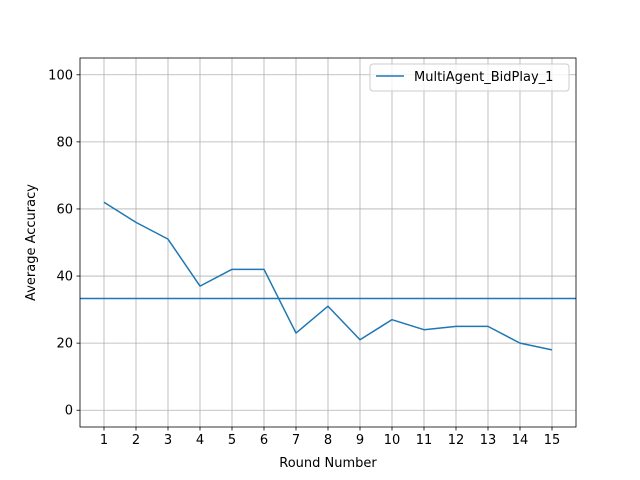 This screenshot has height=480, width=640. Describe the element at coordinates (64, 209) in the screenshot. I see `y-tick-label: 60` at that location.